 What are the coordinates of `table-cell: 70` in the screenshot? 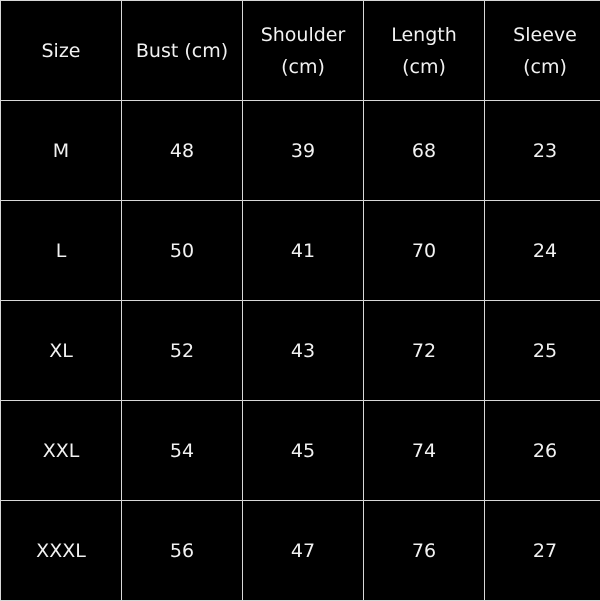 It's located at (424, 251).